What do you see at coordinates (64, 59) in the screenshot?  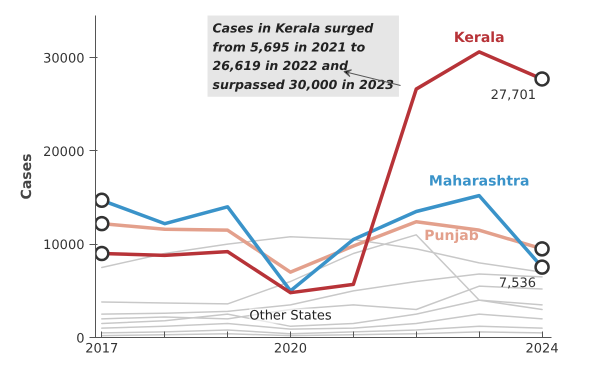 I see `y-tick-label: 30000` at bounding box center [64, 59].